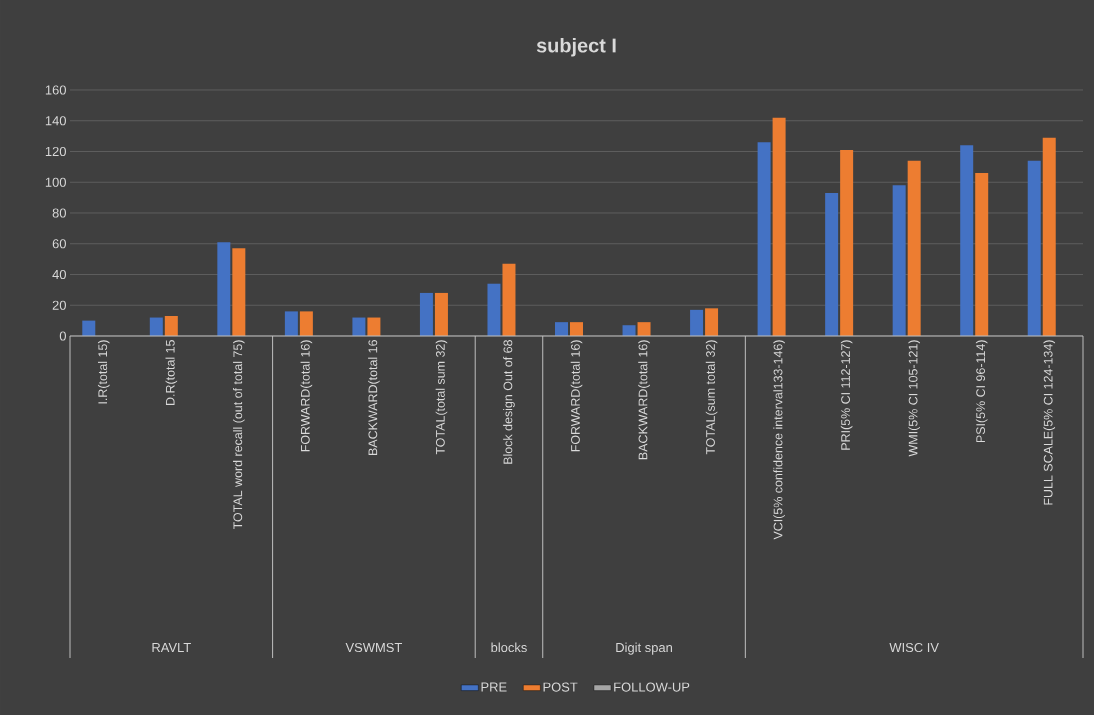  Describe the element at coordinates (846, 395) in the screenshot. I see `x-tick-label: PRI(5% CI 112-127)` at that location.